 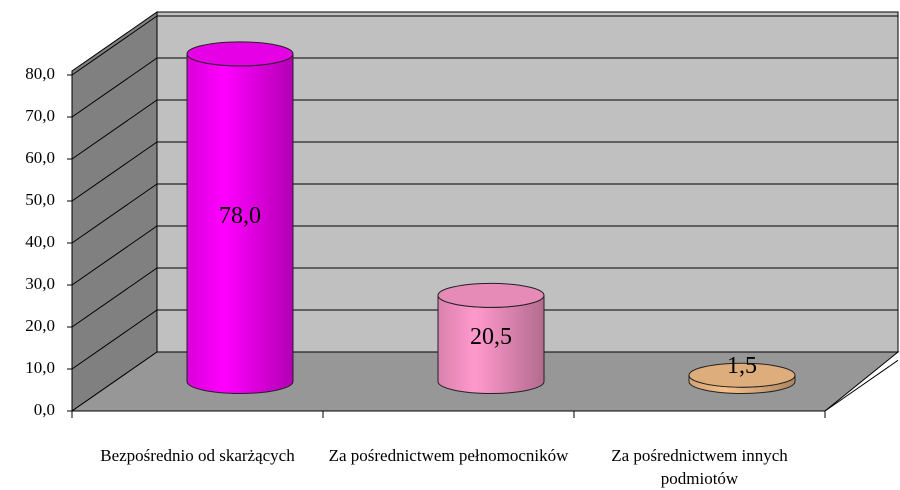 I want to click on y-tick-label: 70,0, so click(x=40, y=115).